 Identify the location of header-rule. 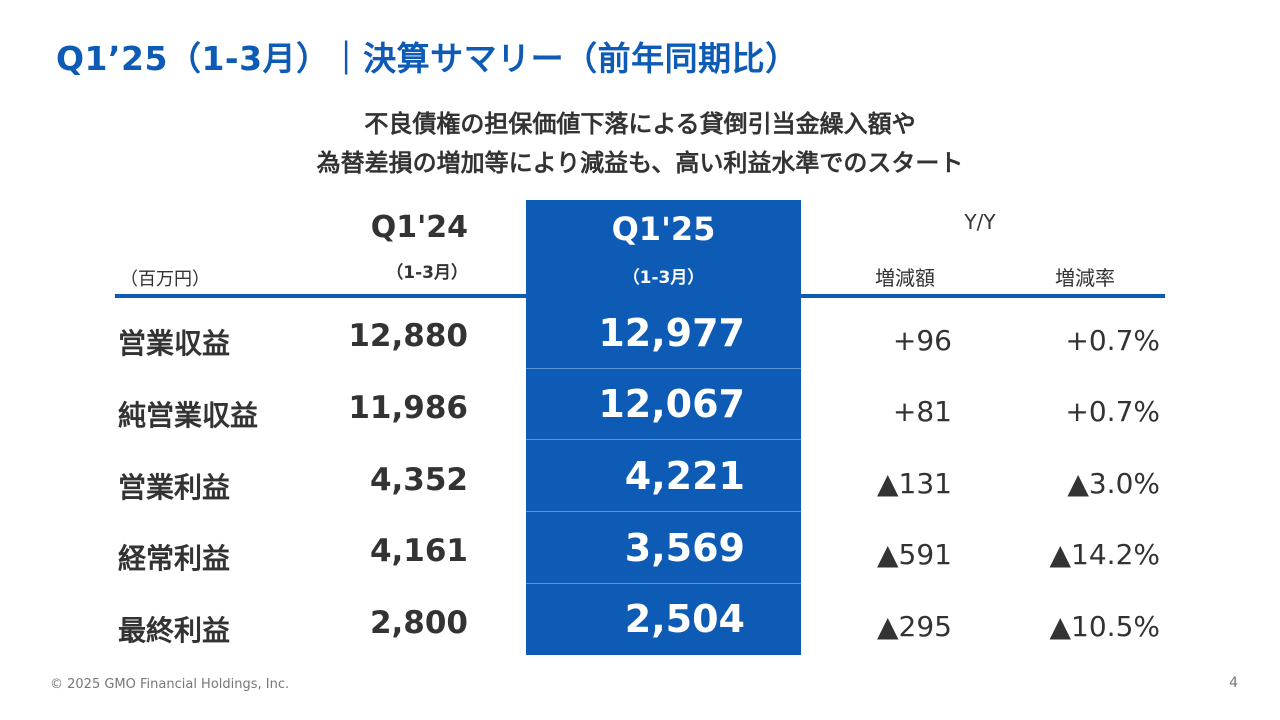
(640, 296).